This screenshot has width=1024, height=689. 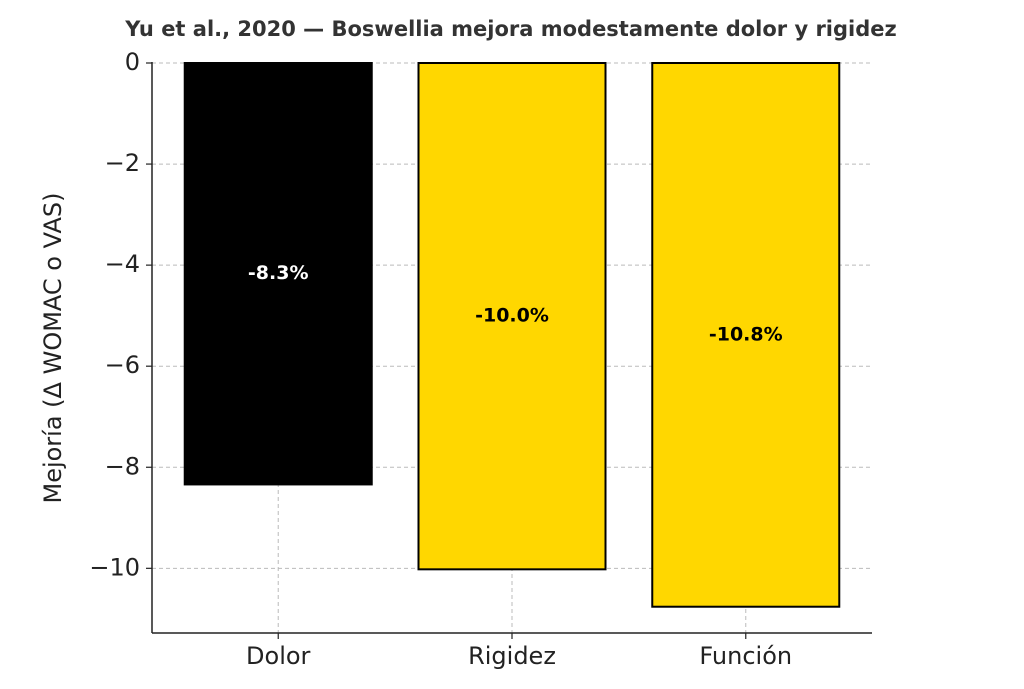 I want to click on x-tick-label: Rigidez, so click(x=512, y=656).